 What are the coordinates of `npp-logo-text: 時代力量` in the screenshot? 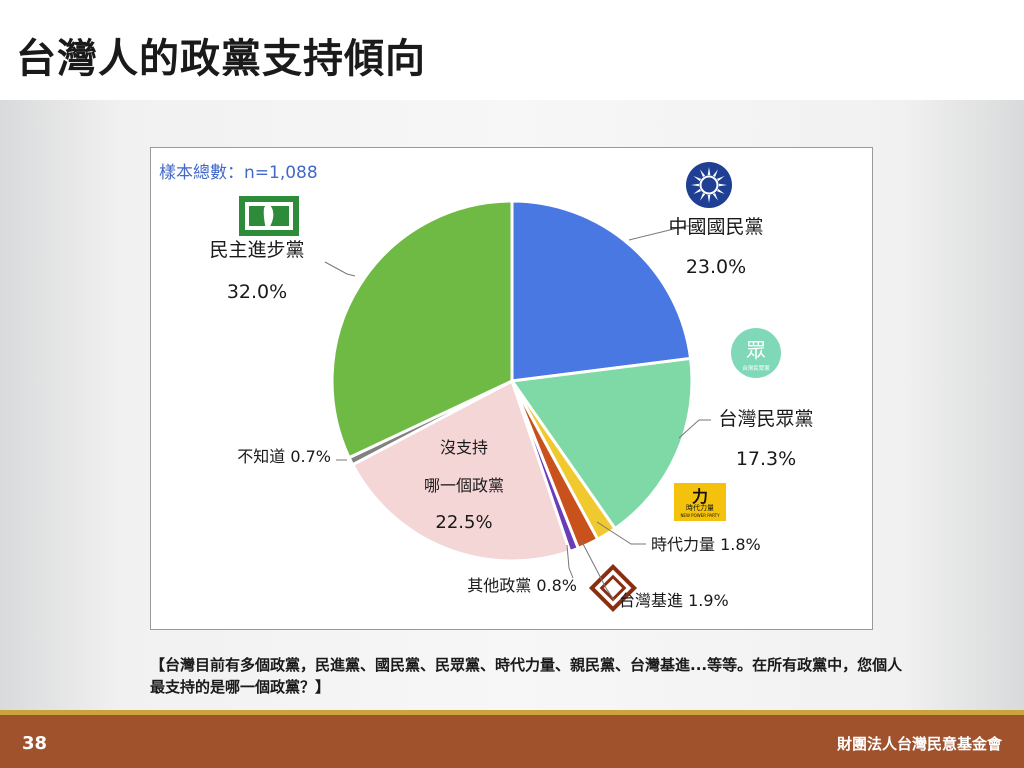 It's located at (700, 507).